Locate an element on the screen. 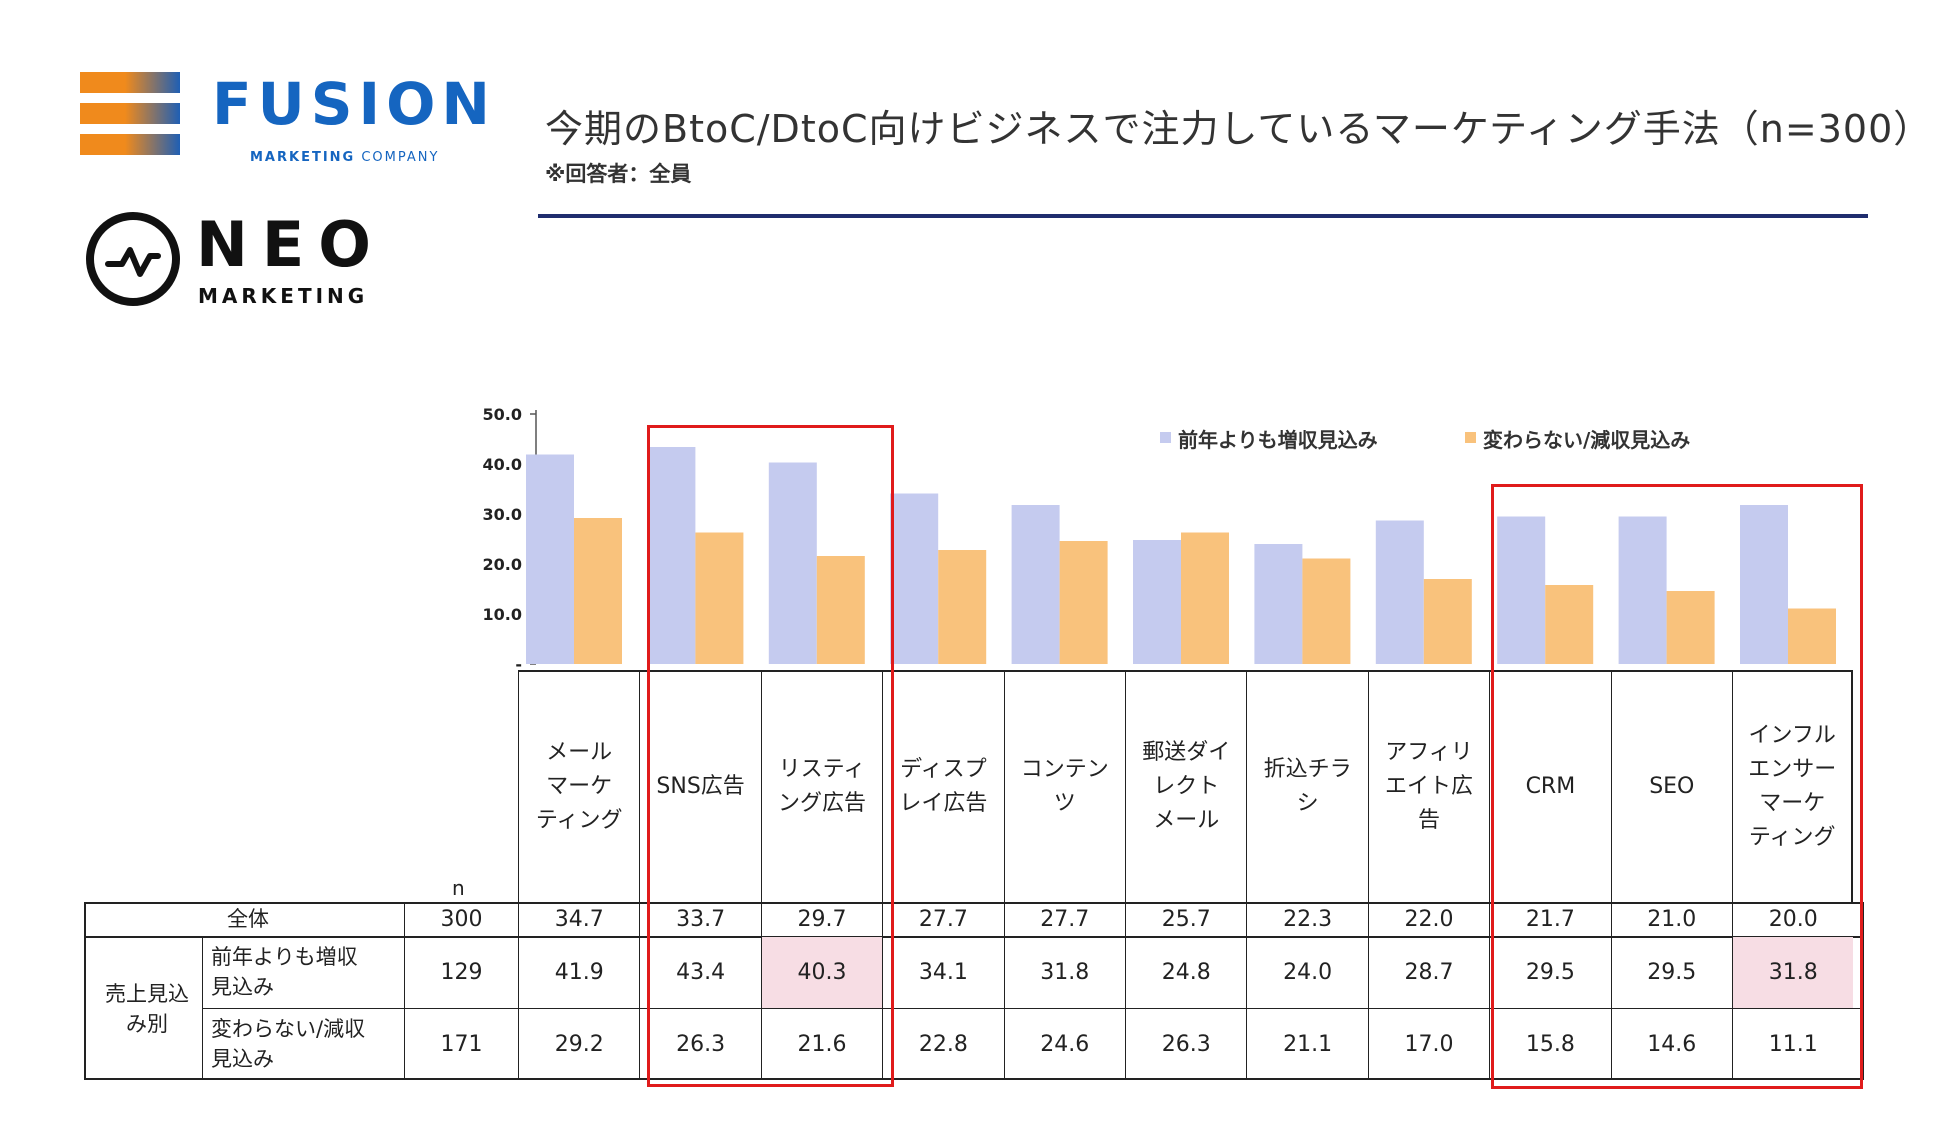 This screenshot has width=1950, height=1124. category-header: アフィリ エイト広 告 is located at coordinates (1428, 786).